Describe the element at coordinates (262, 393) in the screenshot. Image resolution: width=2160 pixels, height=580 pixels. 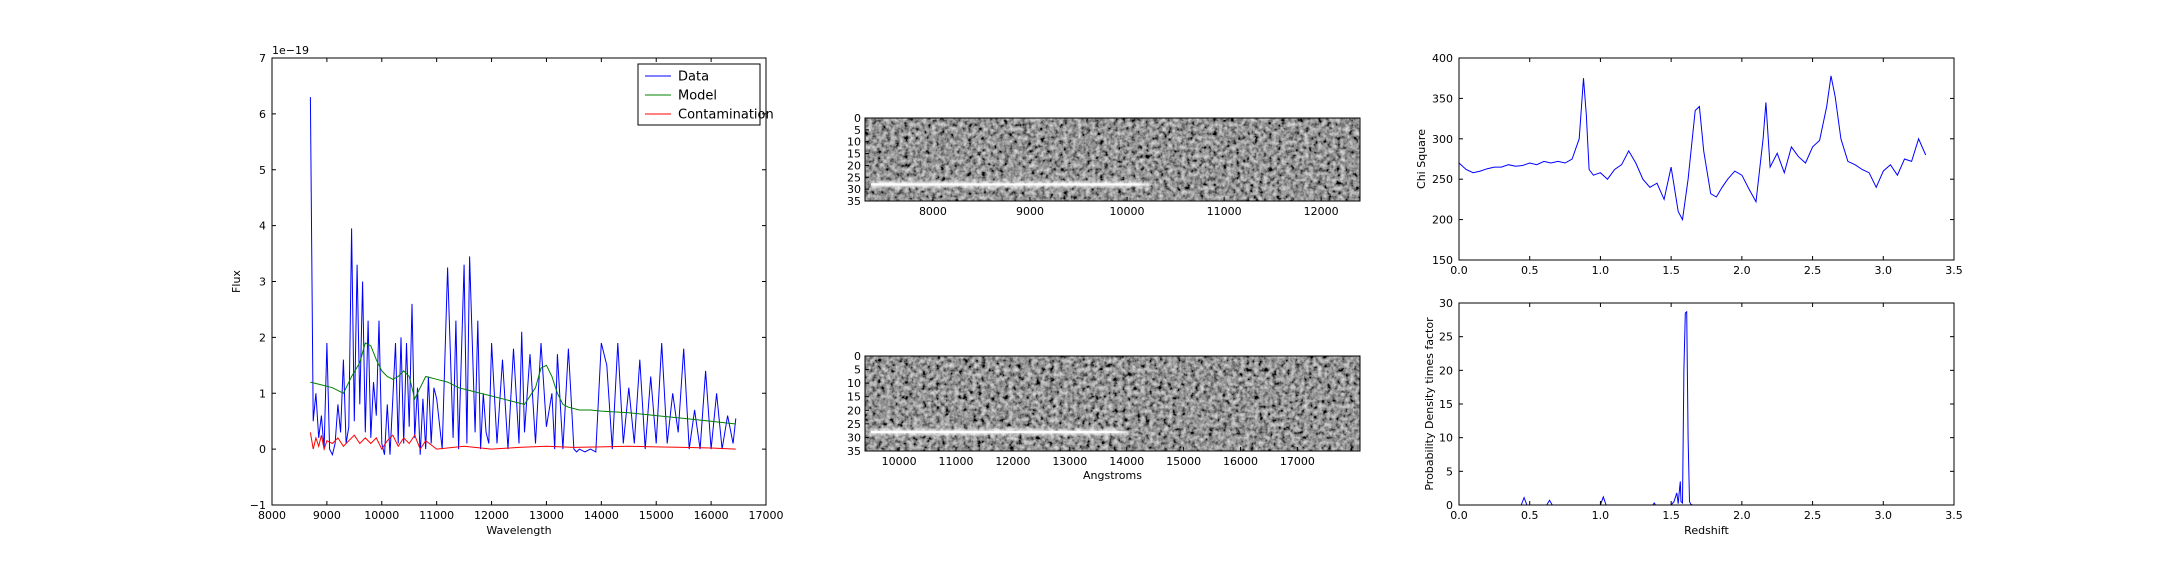
I see `y-tick-label: 1` at that location.